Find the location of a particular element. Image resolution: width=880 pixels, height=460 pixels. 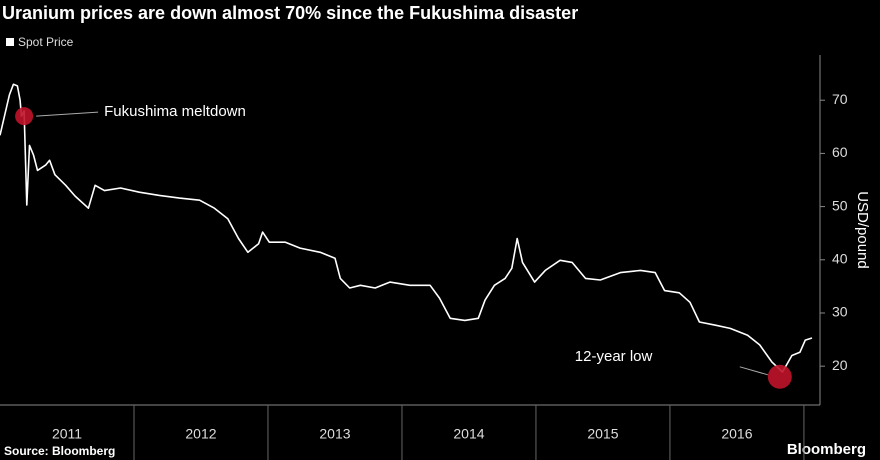

y-tick-label: 50 is located at coordinates (840, 205).